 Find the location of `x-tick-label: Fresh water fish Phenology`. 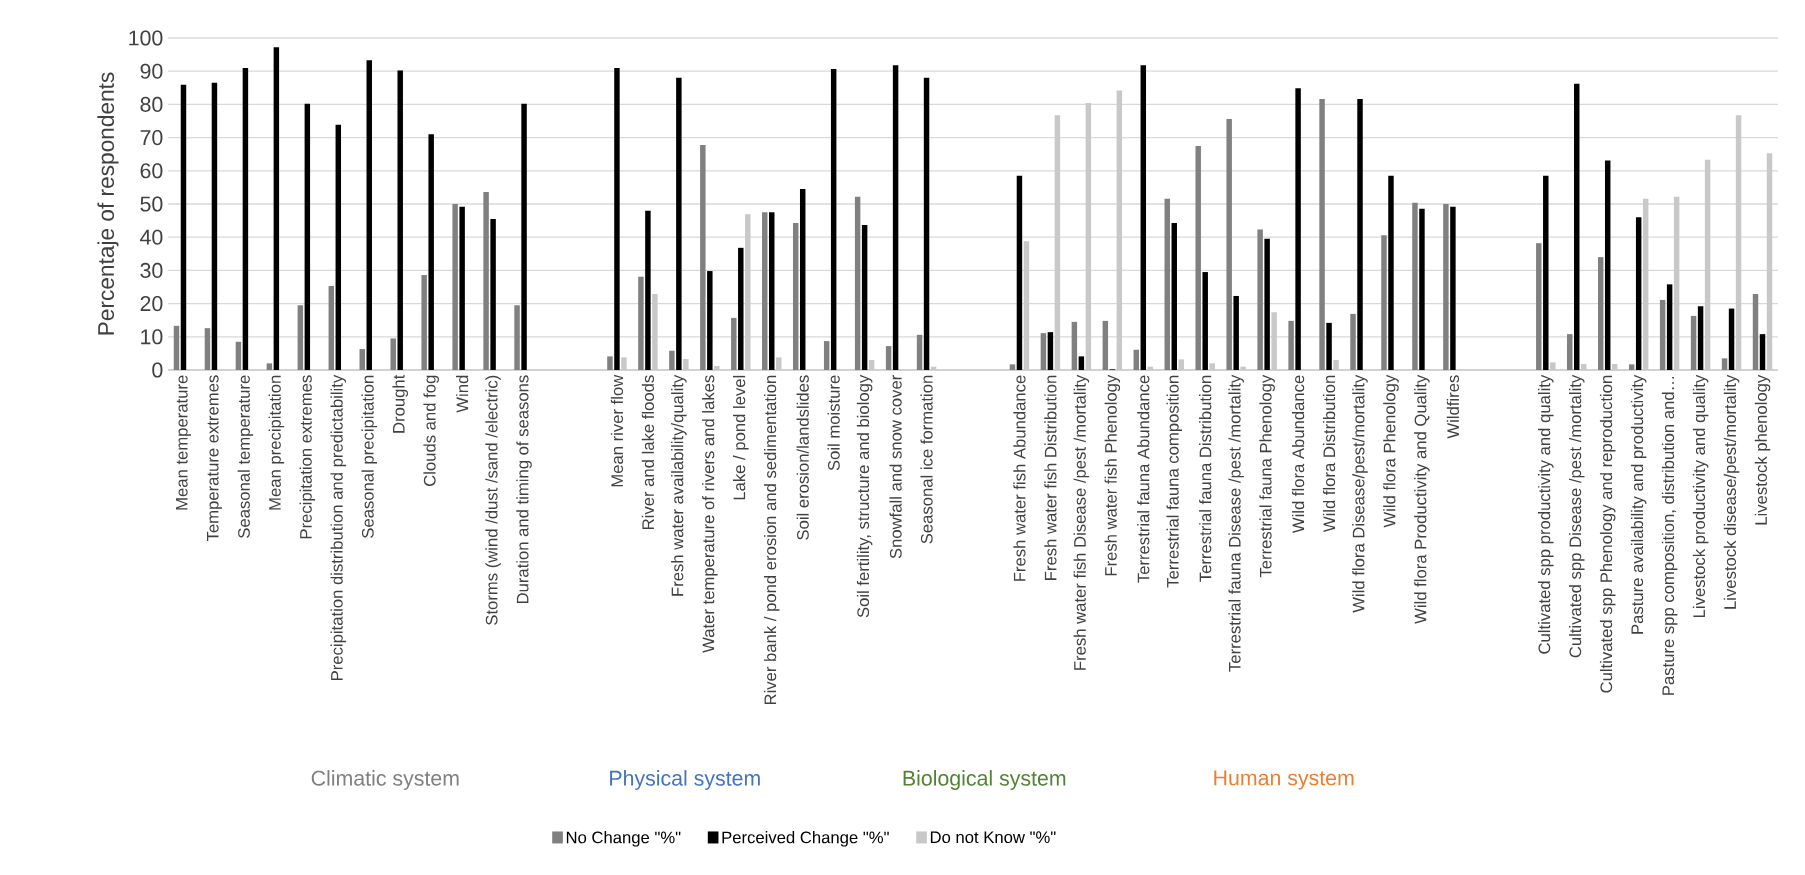

x-tick-label: Fresh water fish Phenology is located at coordinates (1112, 475).